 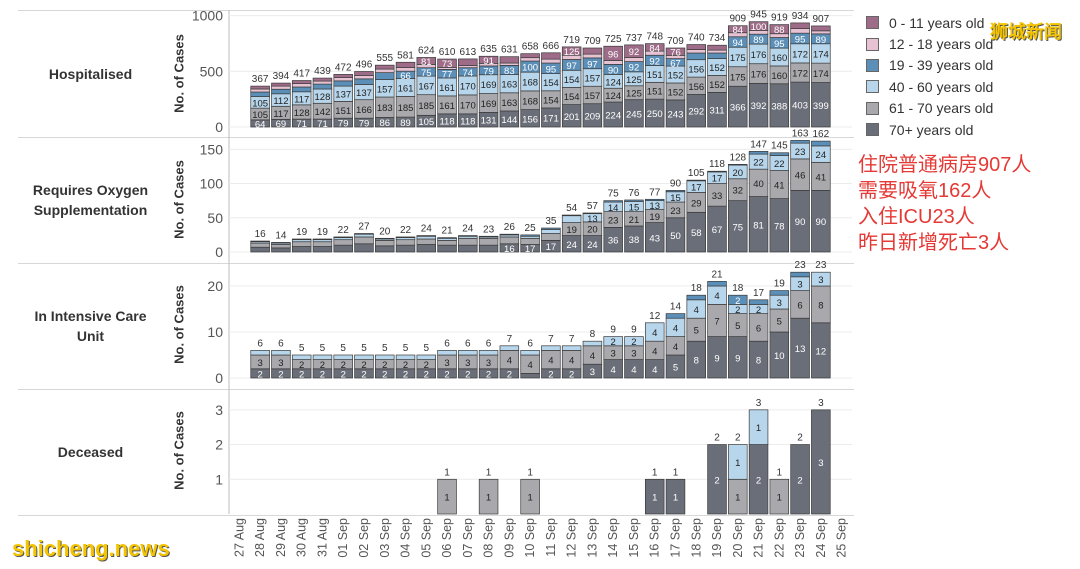 What do you see at coordinates (929, 65) in the screenshot?
I see `legend-item: 19 - 39 years old` at bounding box center [929, 65].